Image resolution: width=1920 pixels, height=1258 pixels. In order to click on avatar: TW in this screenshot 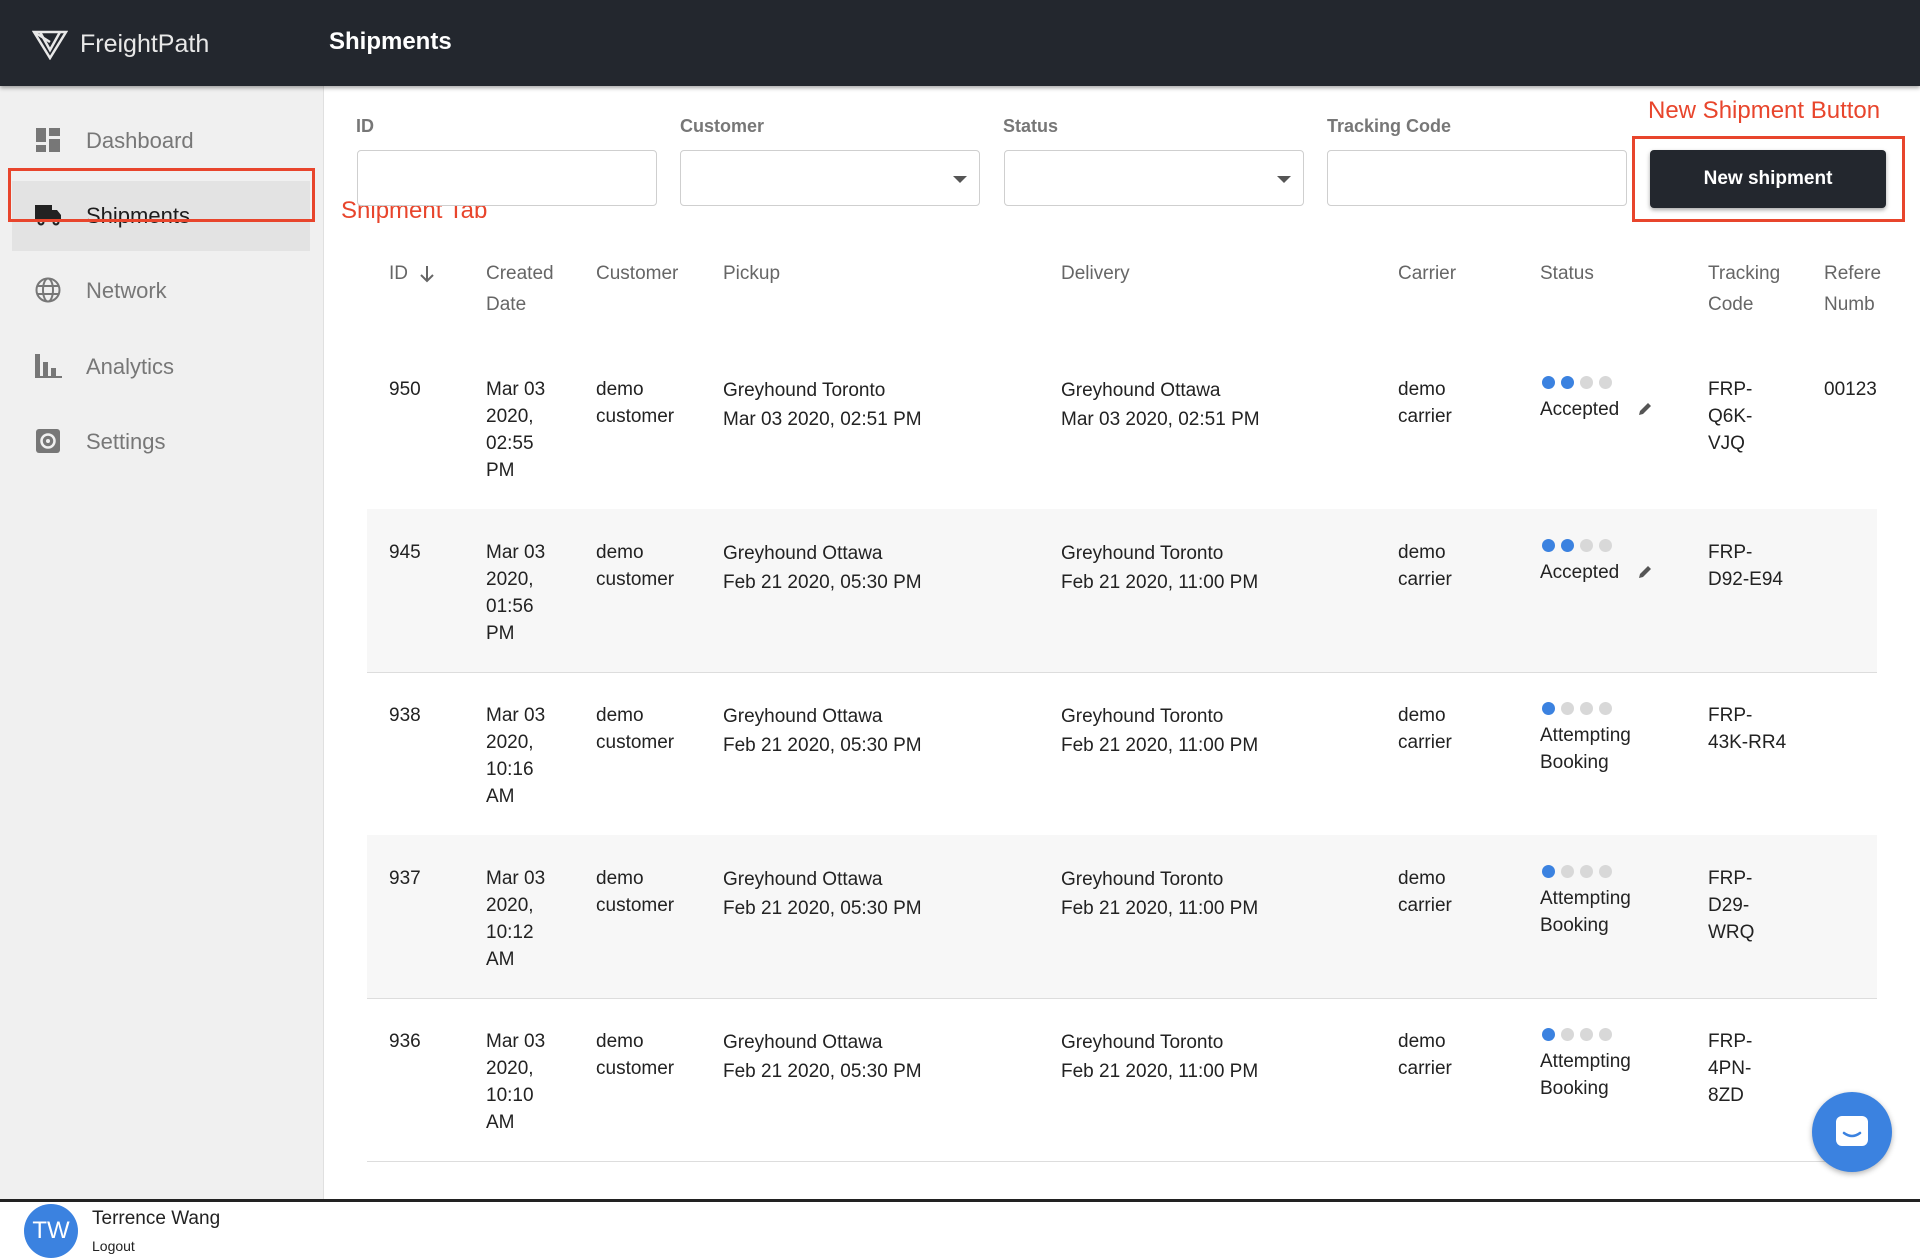, I will do `click(51, 1231)`.